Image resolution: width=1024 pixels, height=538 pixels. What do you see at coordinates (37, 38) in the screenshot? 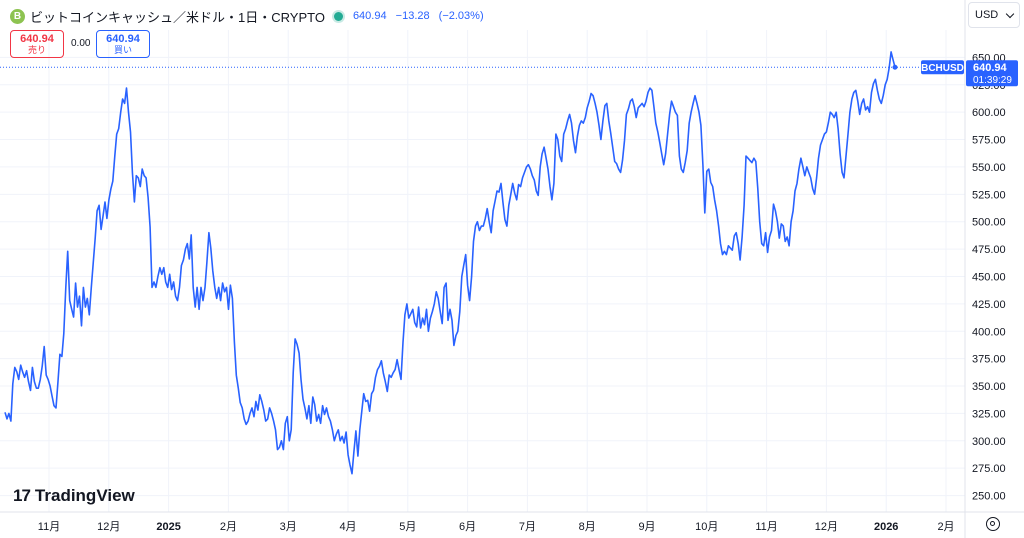
I see `sell-price: 640.94` at bounding box center [37, 38].